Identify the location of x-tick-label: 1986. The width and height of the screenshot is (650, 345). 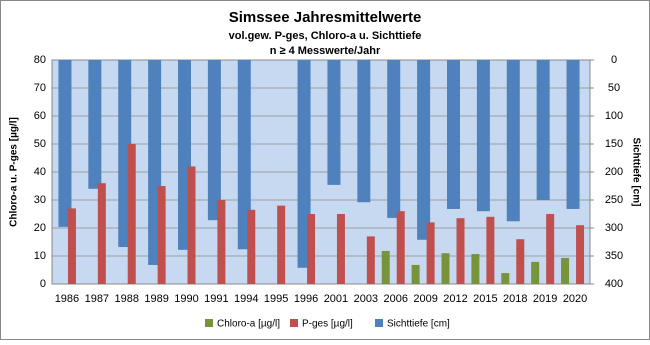
(67, 299).